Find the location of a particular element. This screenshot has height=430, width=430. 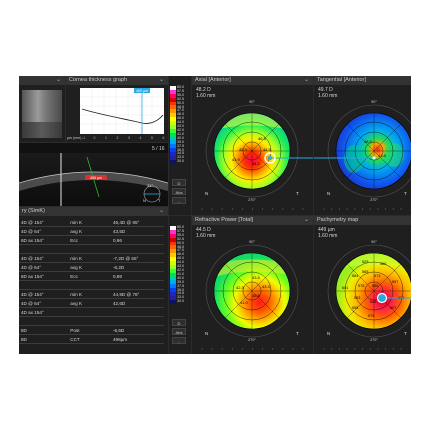

x-tick-label: 1 is located at coordinates (106, 138).